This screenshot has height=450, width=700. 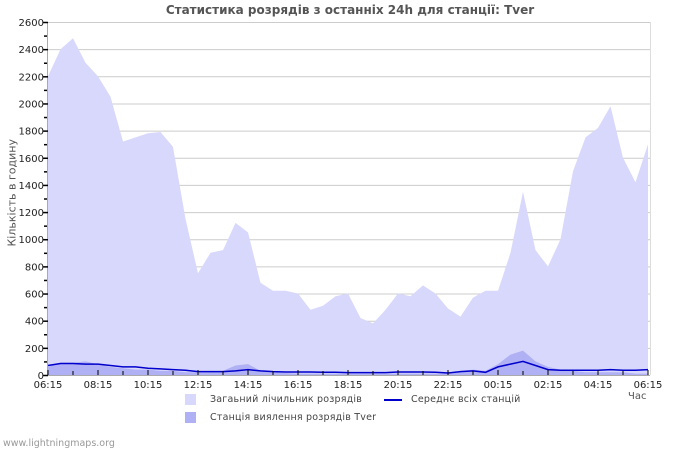 I want to click on svg-text: 1400, so click(x=31, y=186).